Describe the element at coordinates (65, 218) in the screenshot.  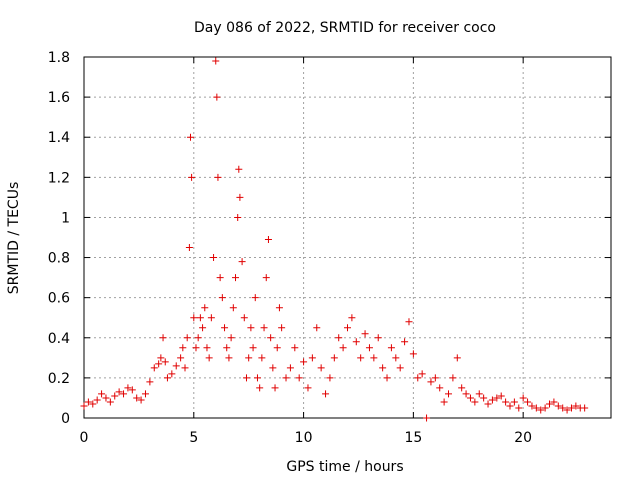
I see `y-tick-label: 1` at that location.